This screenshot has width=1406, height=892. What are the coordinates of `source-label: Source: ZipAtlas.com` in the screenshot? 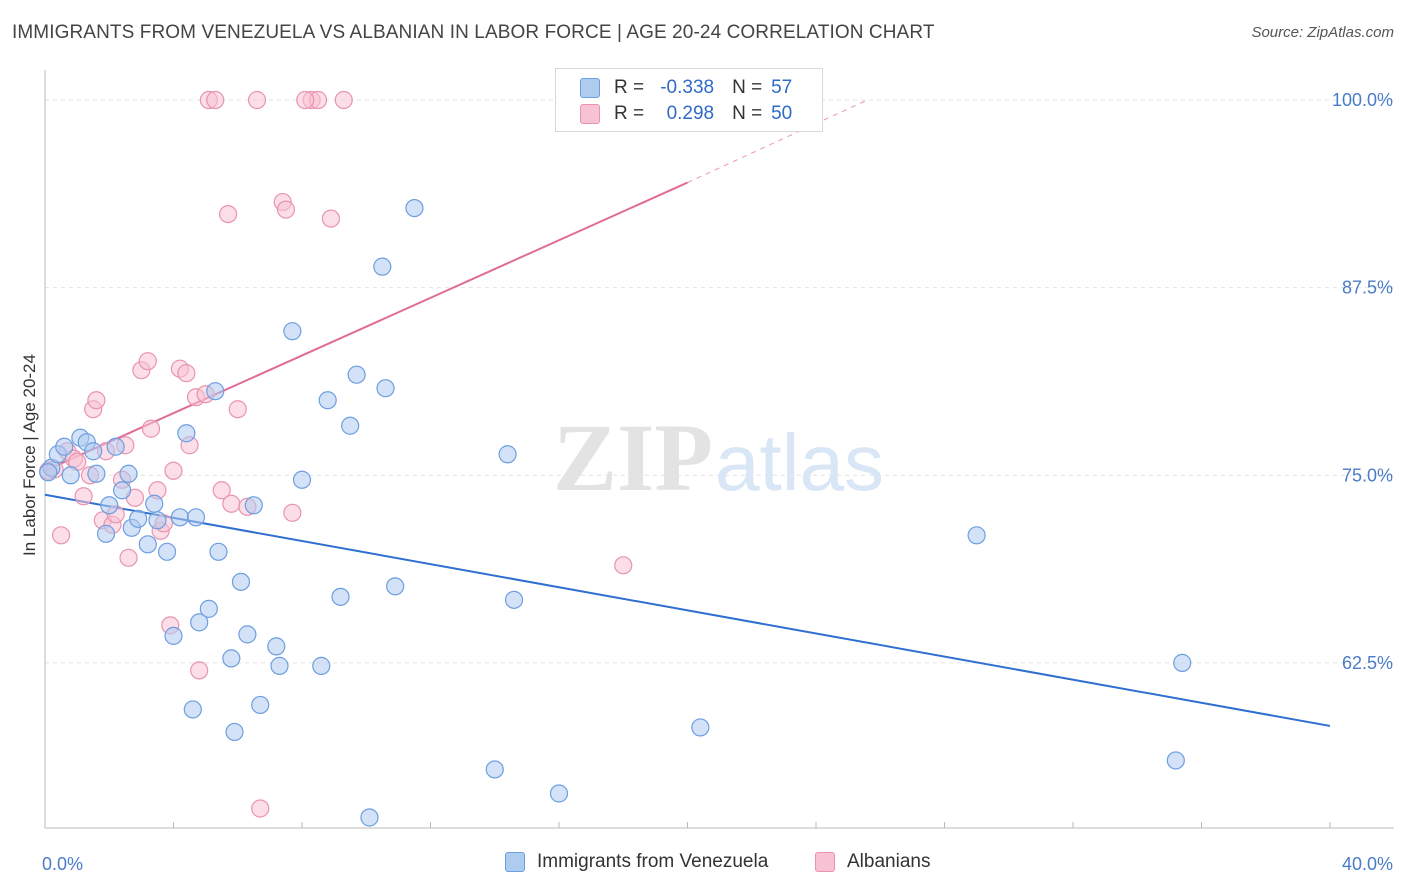 It's located at (1322, 32).